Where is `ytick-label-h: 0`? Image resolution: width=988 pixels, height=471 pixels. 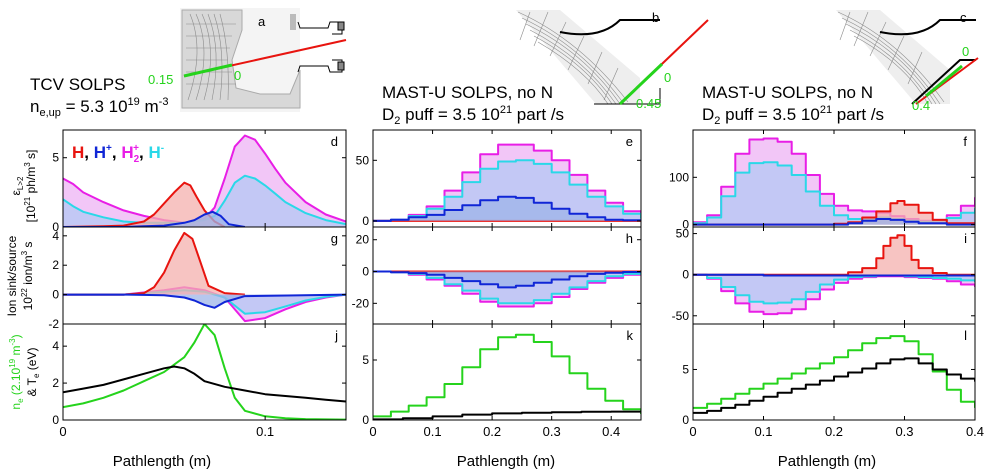 ytick-label-h: 0 is located at coordinates (365, 272).